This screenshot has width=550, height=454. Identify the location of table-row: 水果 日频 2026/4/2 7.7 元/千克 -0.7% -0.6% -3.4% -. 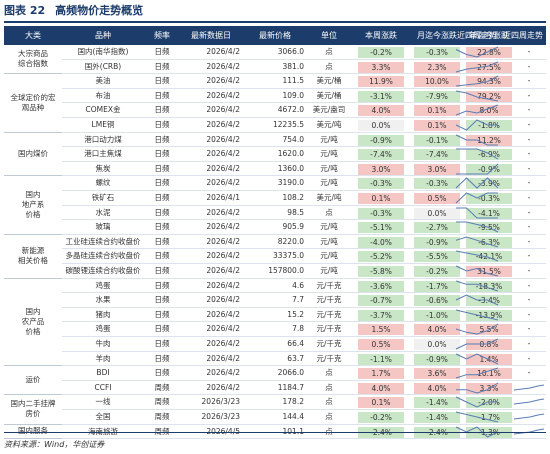
(304, 300).